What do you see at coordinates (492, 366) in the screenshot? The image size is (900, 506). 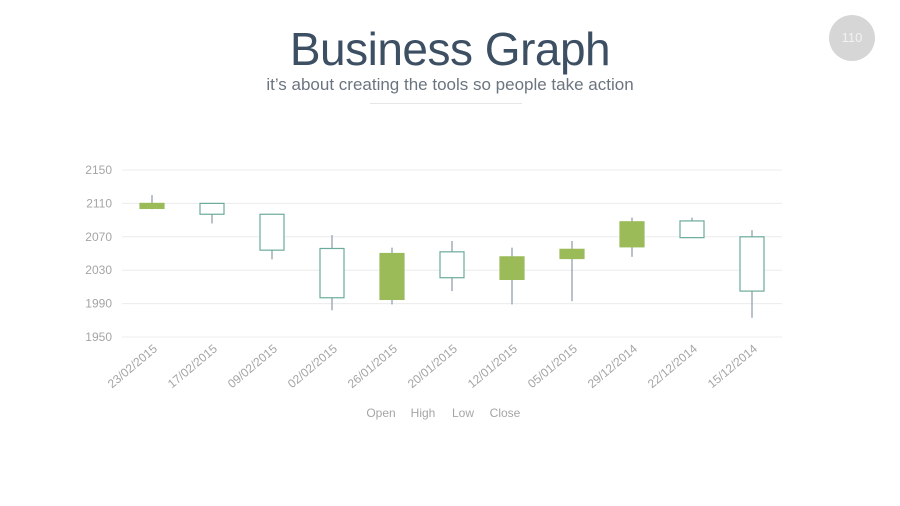 I see `x-tick-label: 12/01/2015` at bounding box center [492, 366].